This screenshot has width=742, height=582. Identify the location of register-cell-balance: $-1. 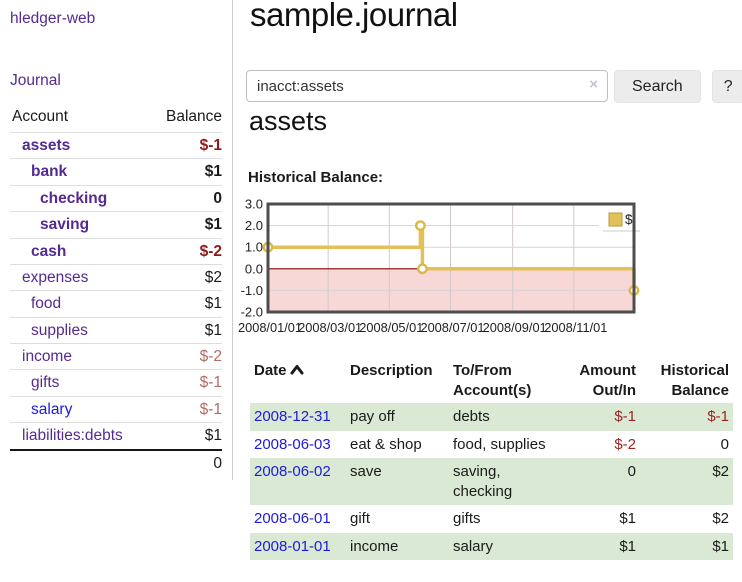
(718, 416).